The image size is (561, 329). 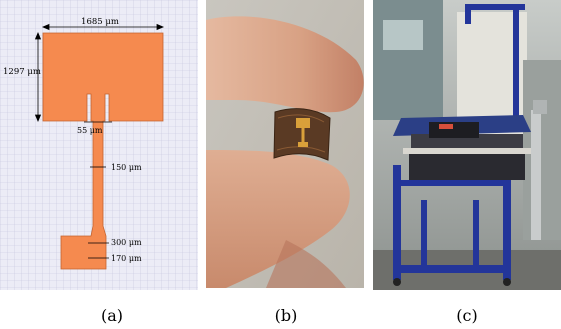 I want to click on antenna-feed, so click(x=303, y=135).